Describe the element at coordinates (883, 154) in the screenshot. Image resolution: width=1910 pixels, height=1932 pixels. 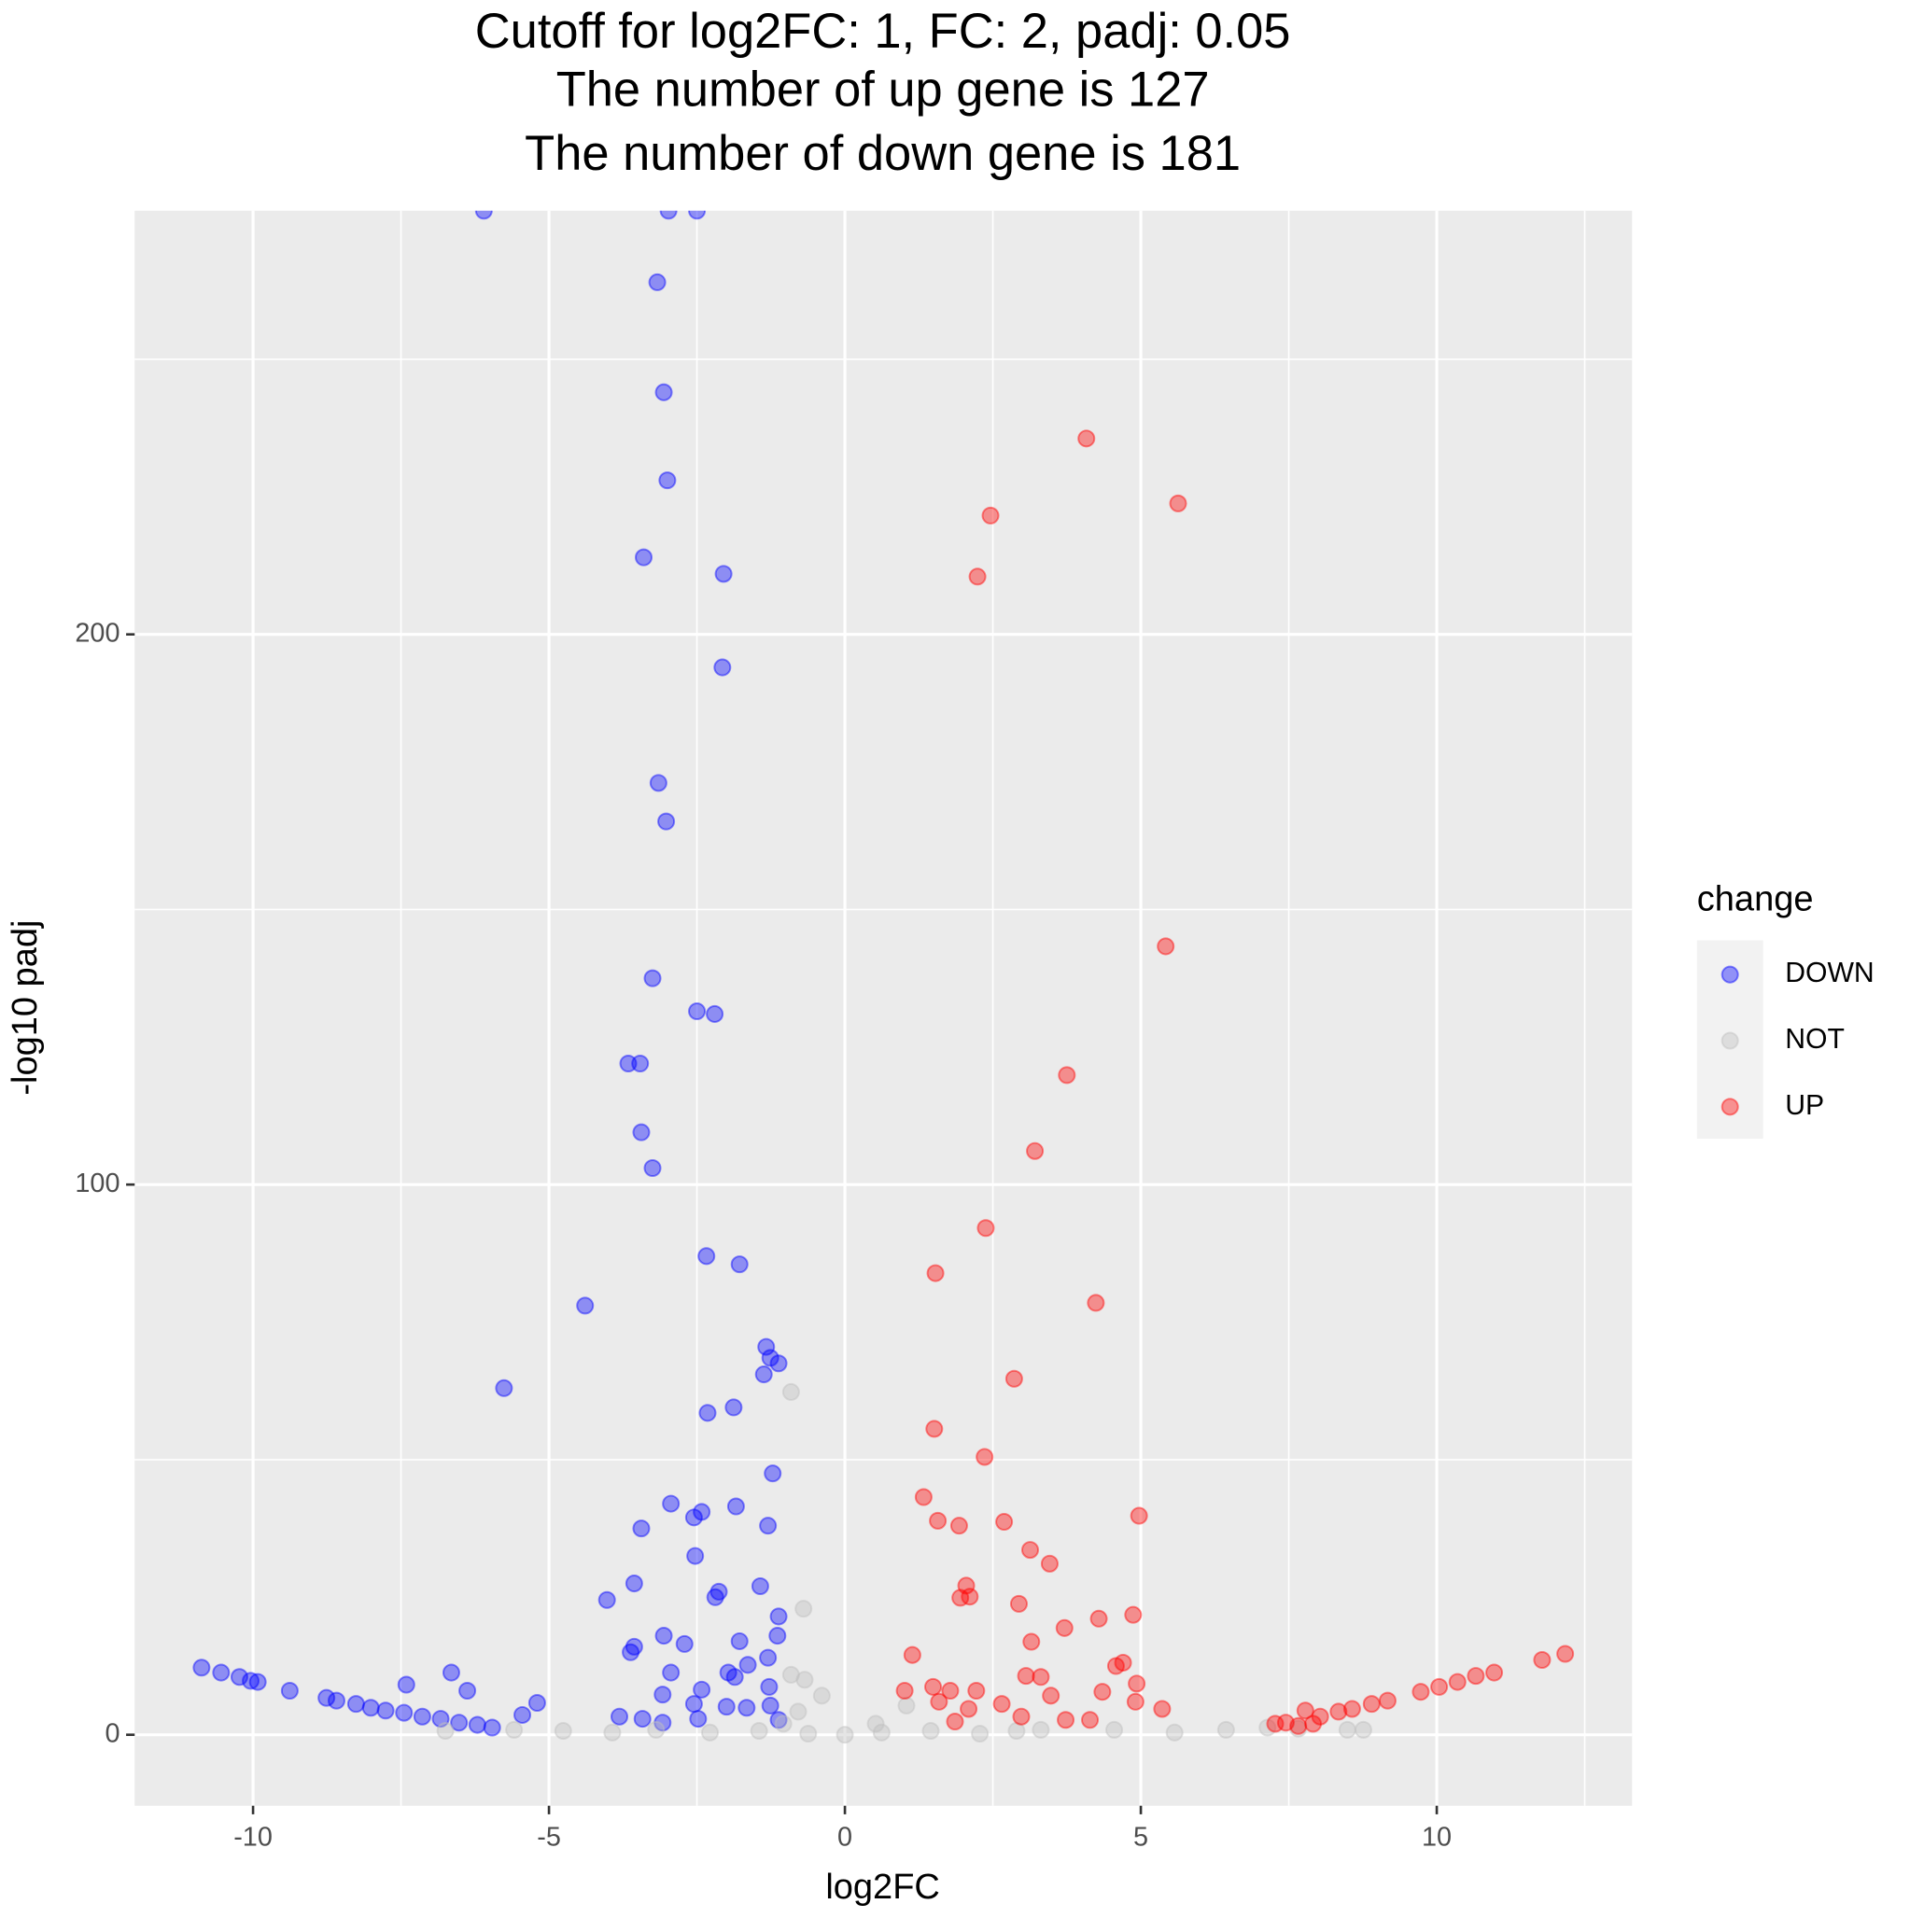
I see `title-line: The number of down gene is 181` at that location.